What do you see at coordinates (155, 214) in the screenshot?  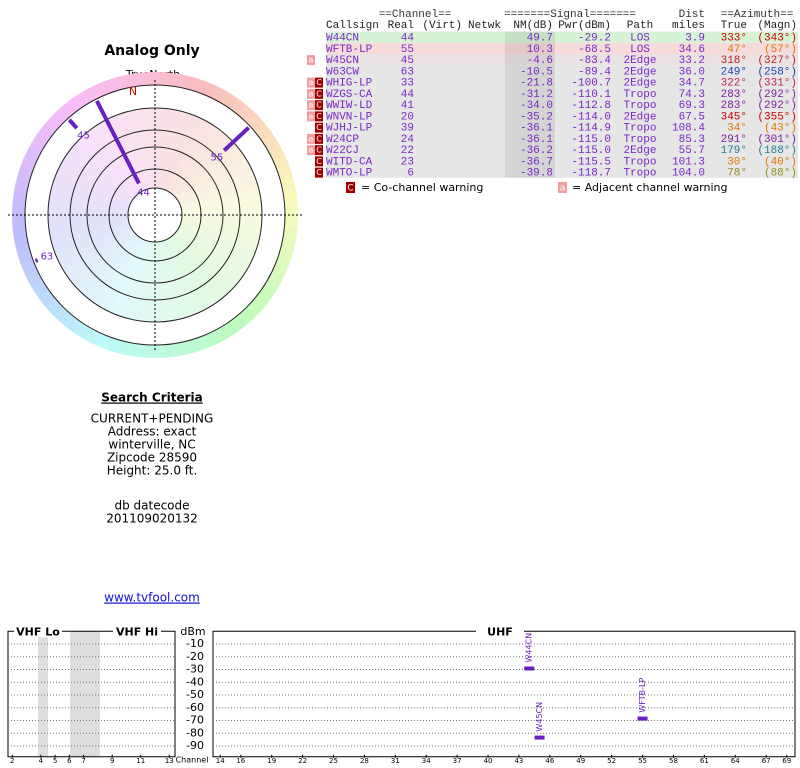 I see `radar: N 44 45 55 63` at bounding box center [155, 214].